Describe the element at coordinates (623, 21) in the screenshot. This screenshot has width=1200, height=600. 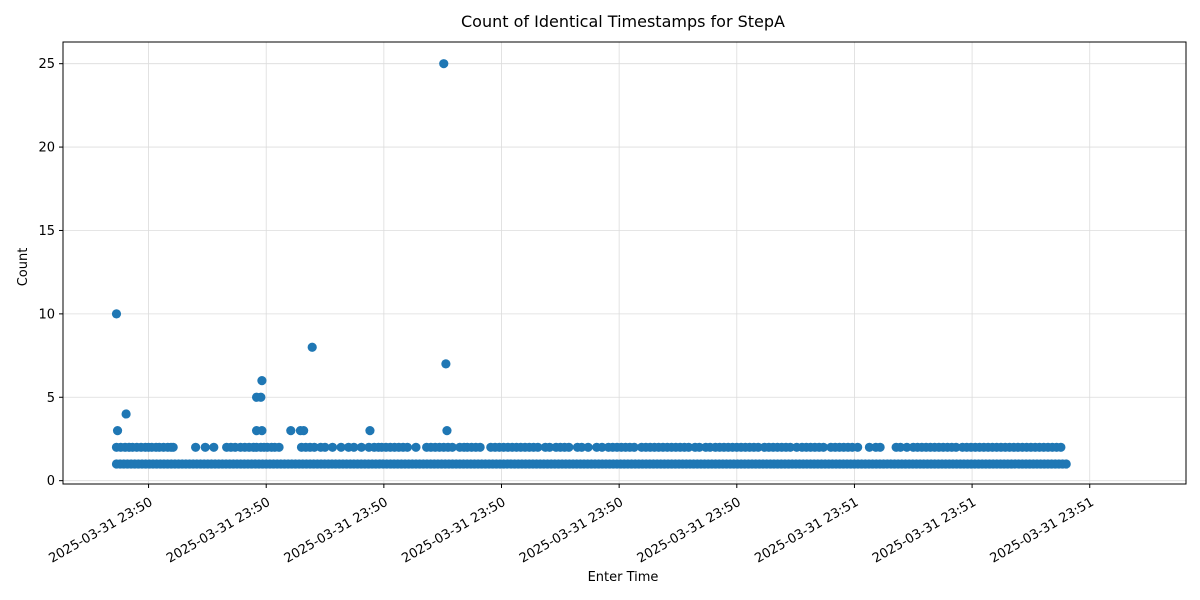
I see `chart-title: Count of Identical Timestamps for StepA` at that location.